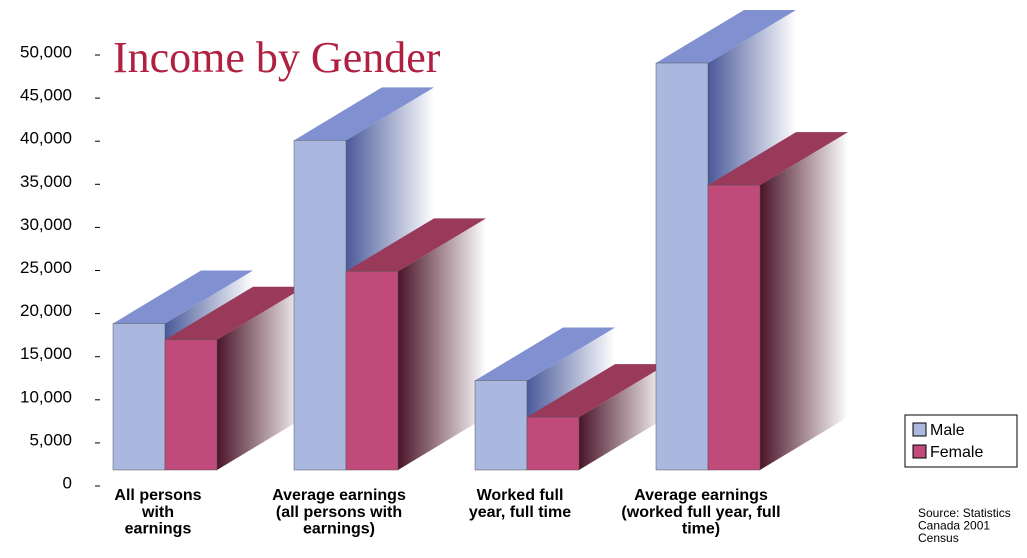 Image resolution: width=1027 pixels, height=558 pixels. Describe the element at coordinates (46, 396) in the screenshot. I see `y-tick-label: 10,000` at that location.